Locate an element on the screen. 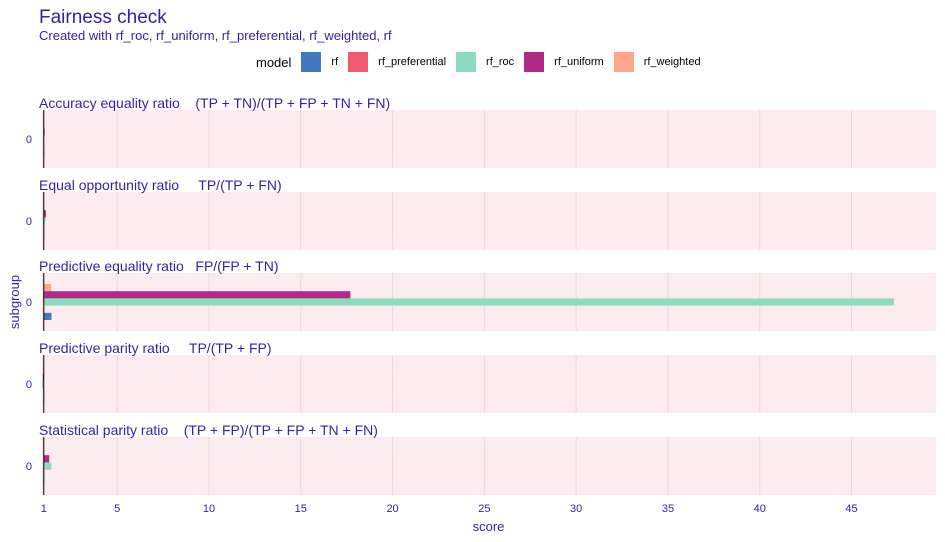  x-tick-label: 40 is located at coordinates (760, 509).